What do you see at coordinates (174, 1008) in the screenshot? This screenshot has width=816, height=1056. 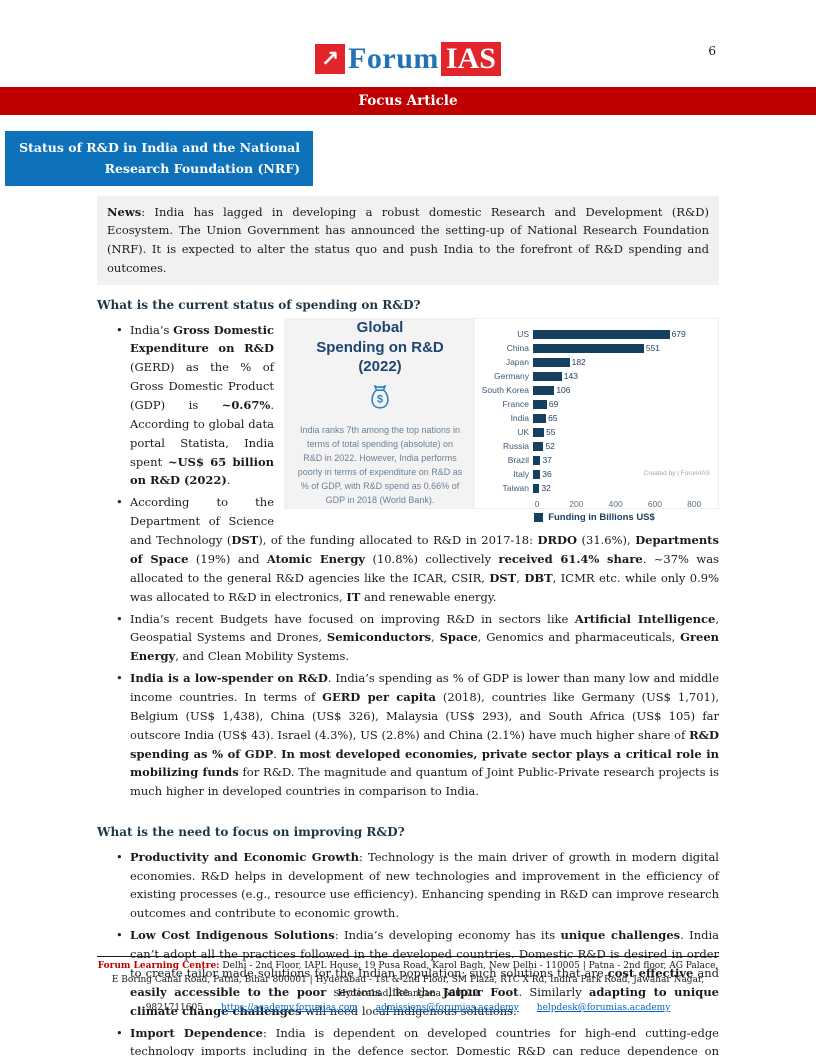 I see `footer-phone: 9821711605` at bounding box center [174, 1008].